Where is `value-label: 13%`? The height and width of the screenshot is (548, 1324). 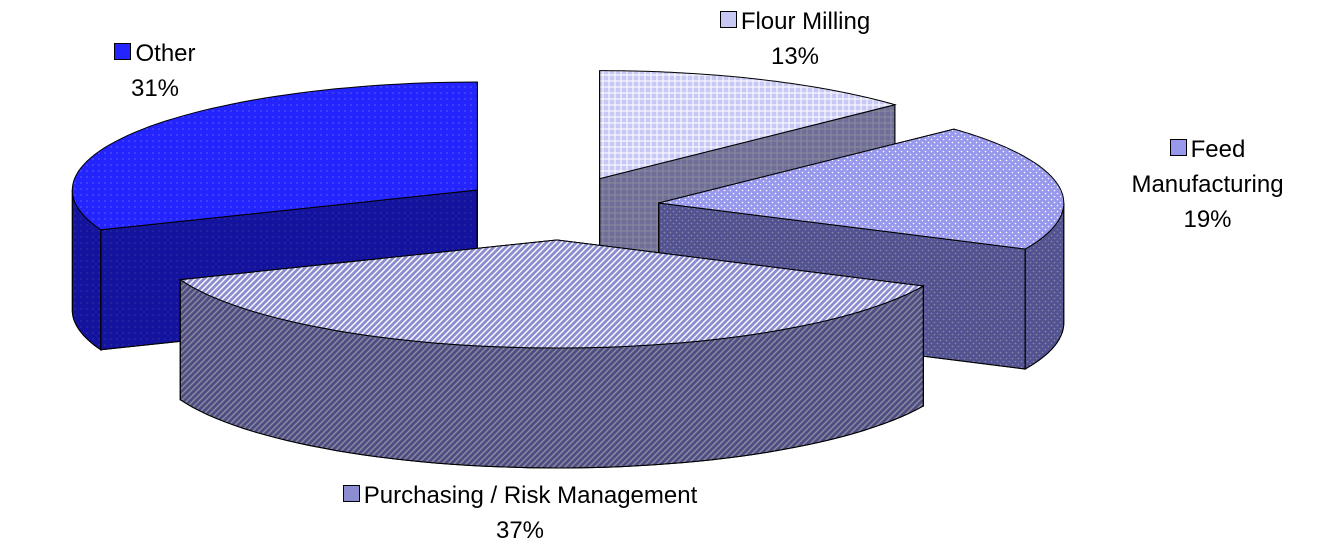 value-label: 13% is located at coordinates (795, 56).